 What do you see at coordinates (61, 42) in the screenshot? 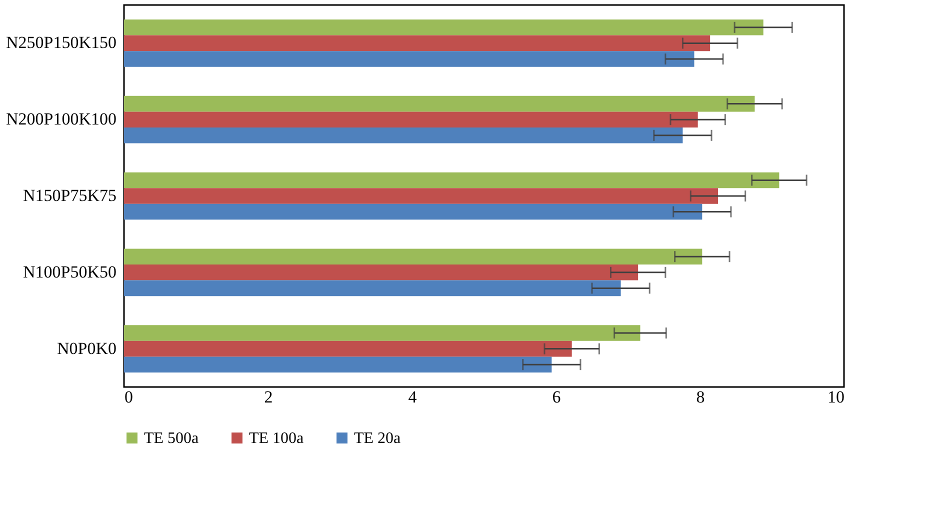
I see `y-tick-label: N250P150K150` at bounding box center [61, 42].